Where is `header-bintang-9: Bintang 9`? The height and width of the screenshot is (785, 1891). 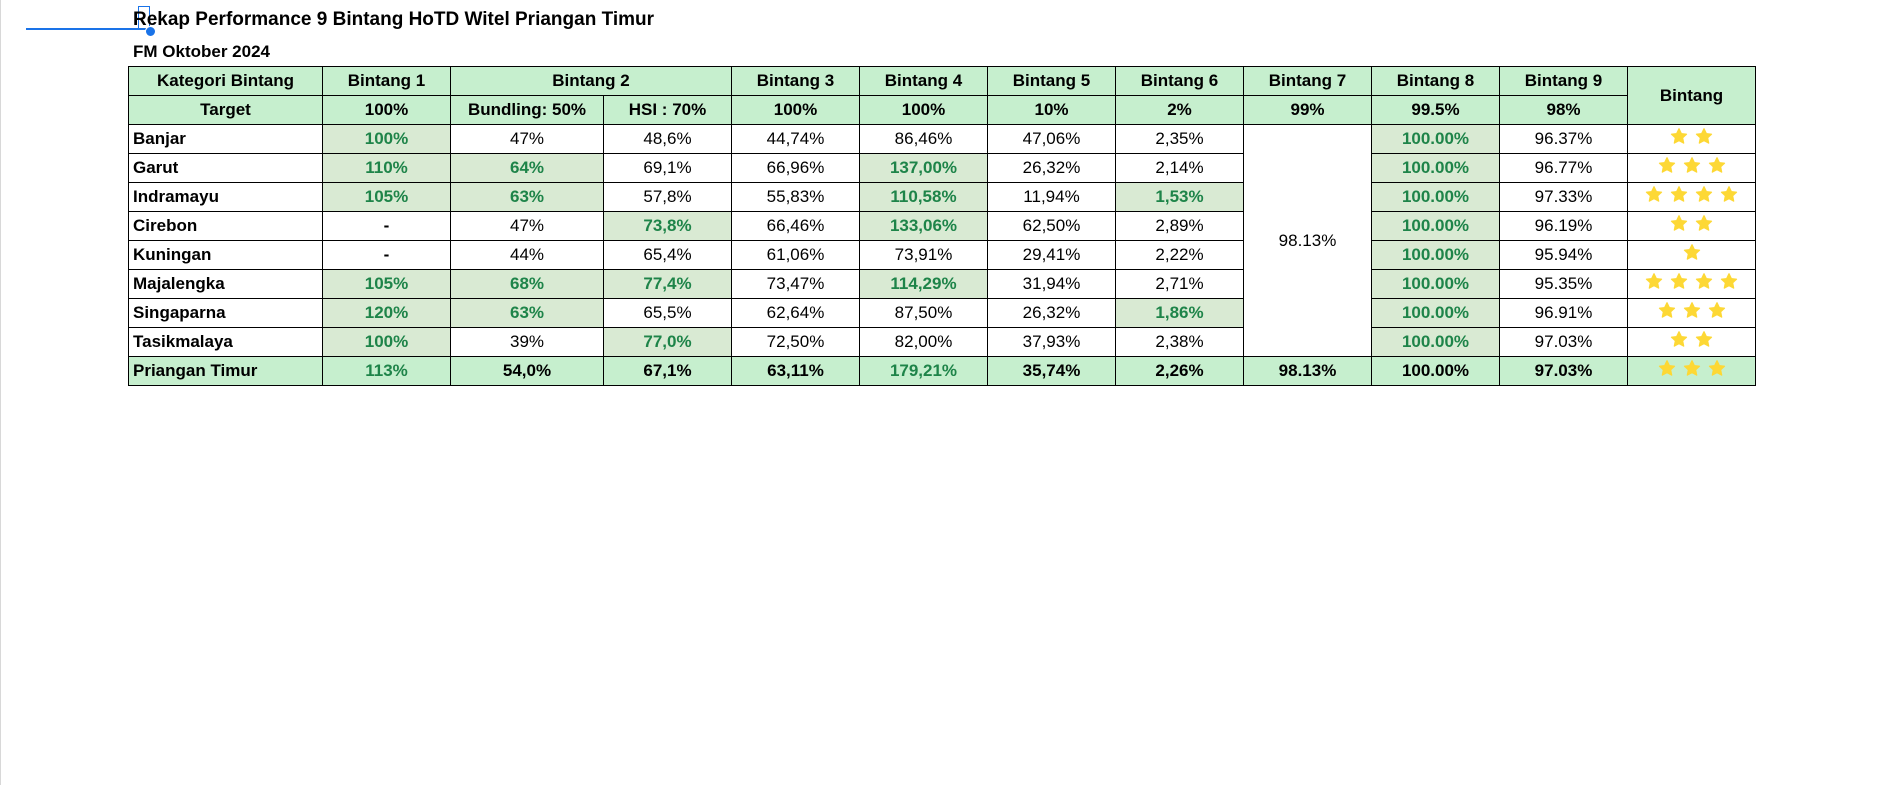 header-bintang-9: Bintang 9 is located at coordinates (1563, 81).